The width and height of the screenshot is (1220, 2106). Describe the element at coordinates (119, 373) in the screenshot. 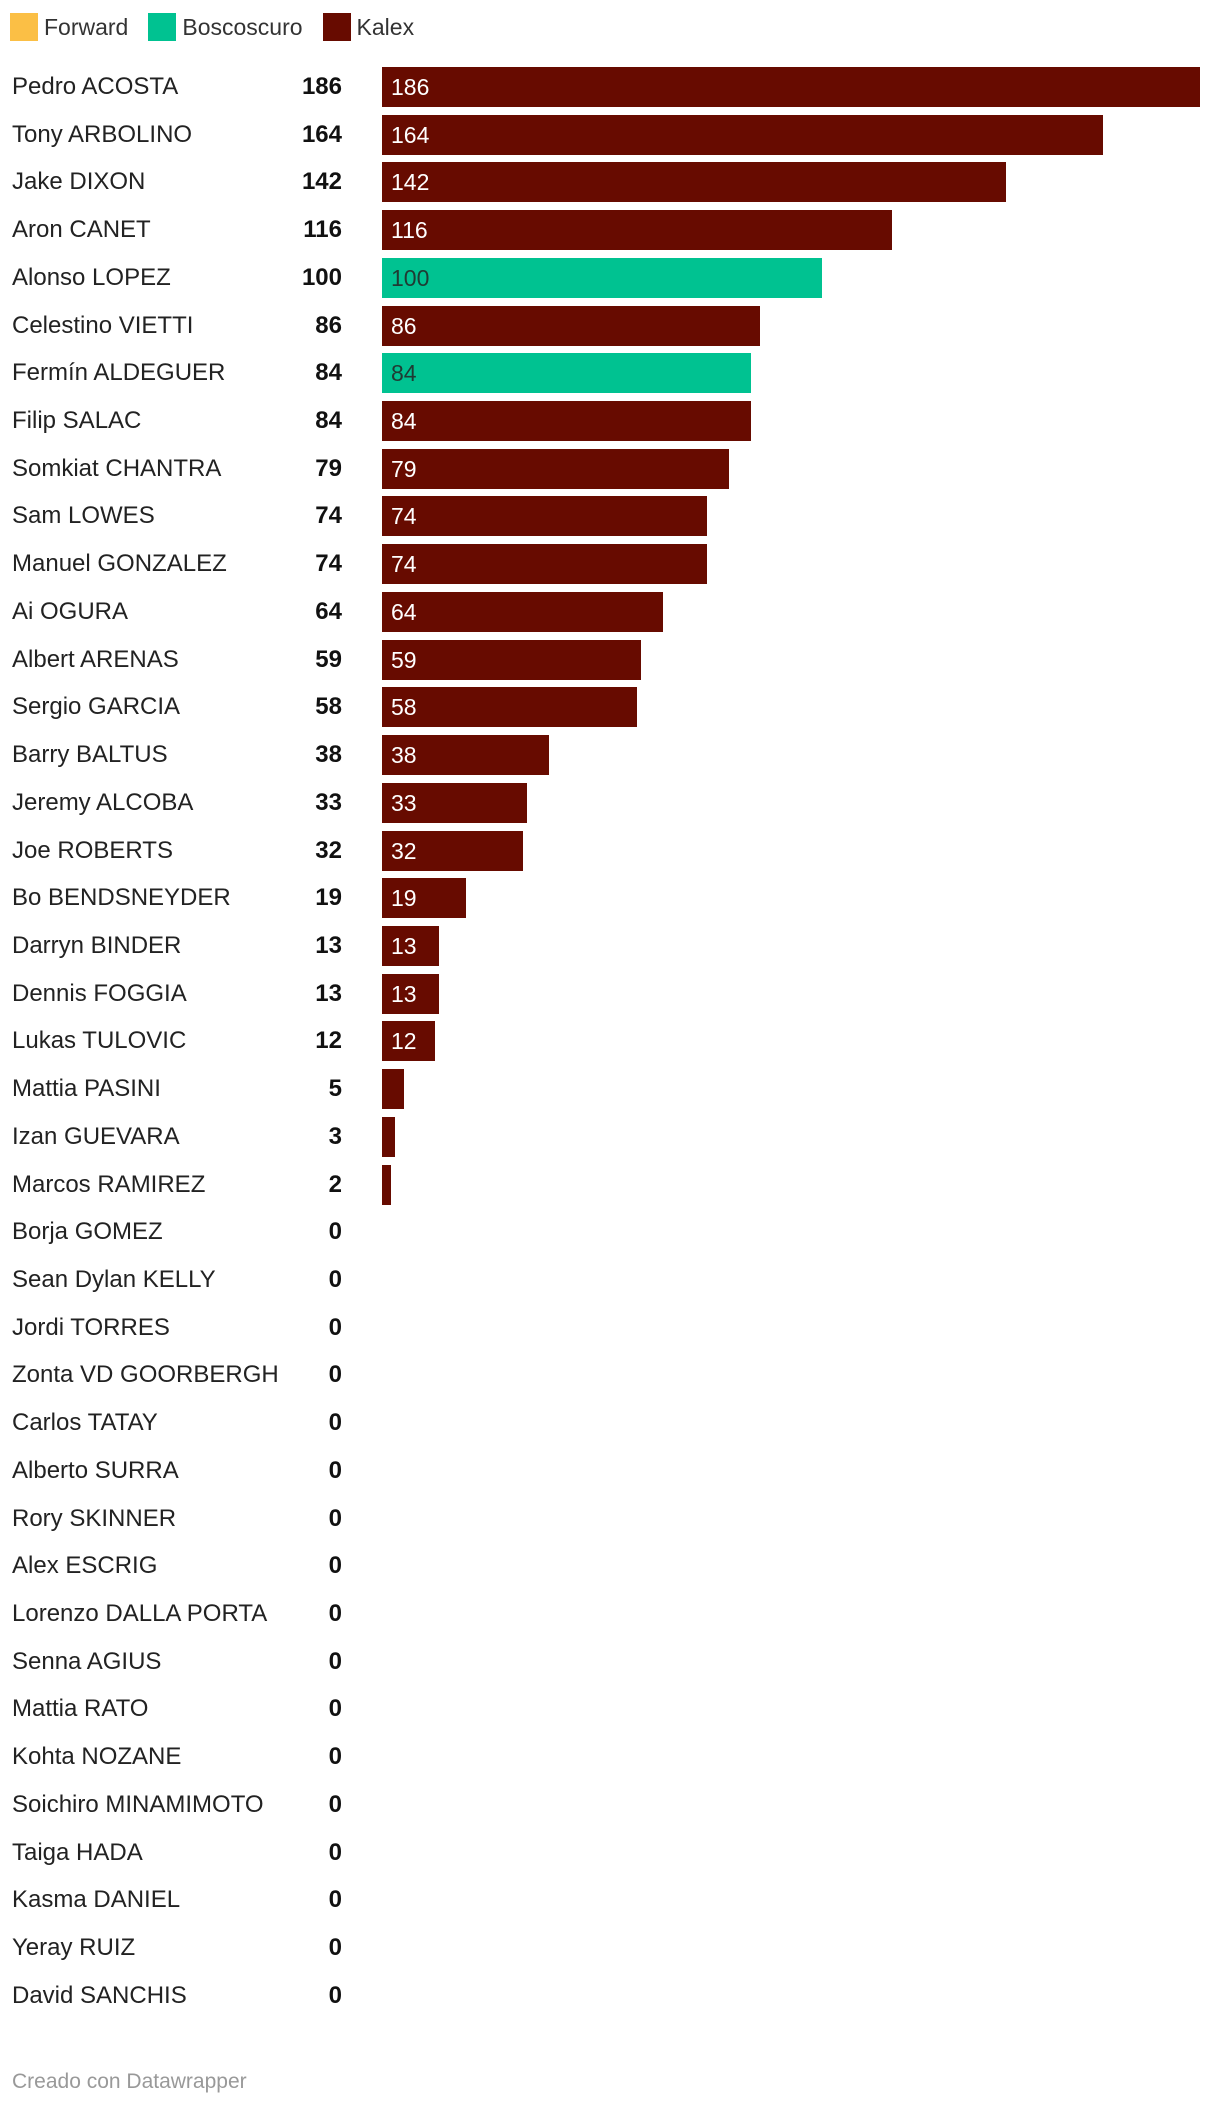

I see `row-name: Fermín ALDEGUER` at that location.